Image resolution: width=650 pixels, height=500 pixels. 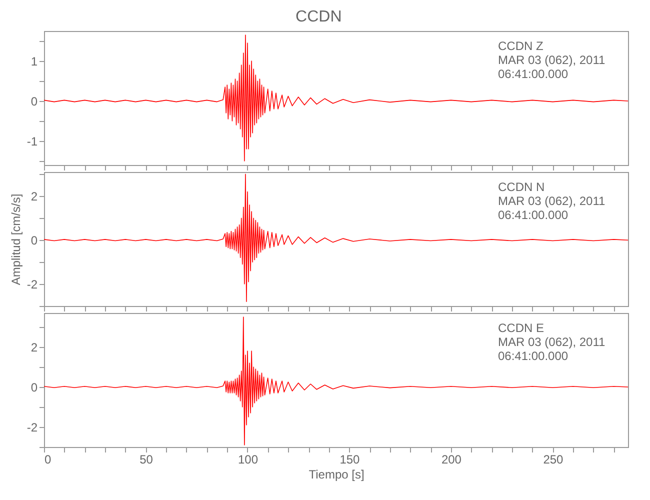 What do you see at coordinates (521, 46) in the screenshot?
I see `annotation: CCDN Z` at bounding box center [521, 46].